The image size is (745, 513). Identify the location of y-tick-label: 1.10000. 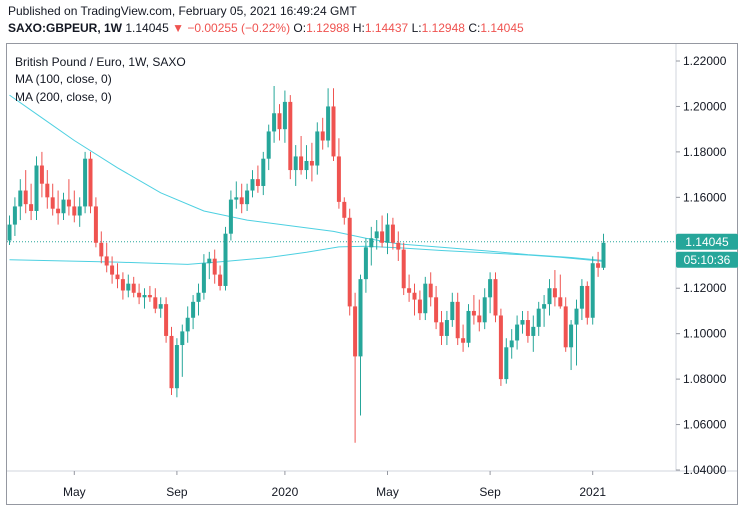
(705, 334).